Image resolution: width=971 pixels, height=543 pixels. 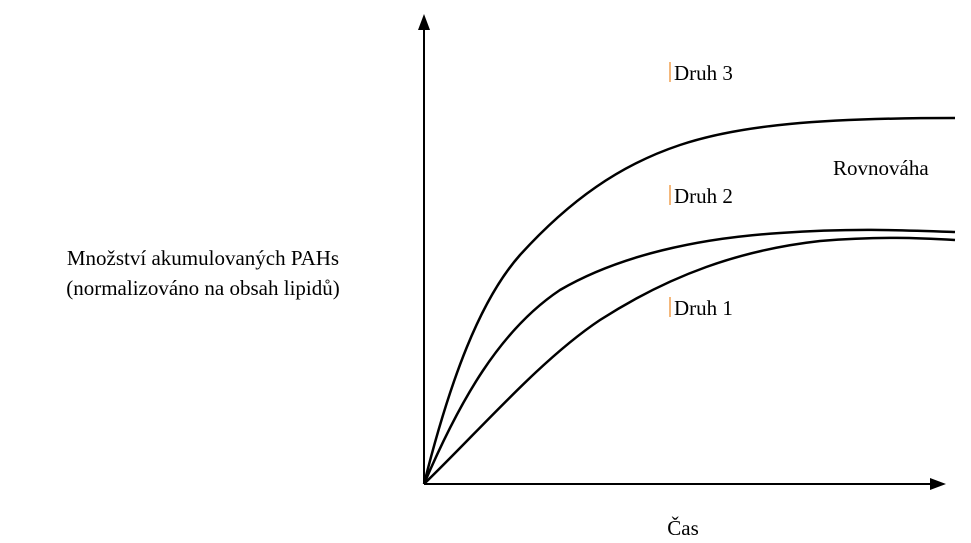 I want to click on y-axis-label: Množství akumulovaných PAHs, so click(x=203, y=258).